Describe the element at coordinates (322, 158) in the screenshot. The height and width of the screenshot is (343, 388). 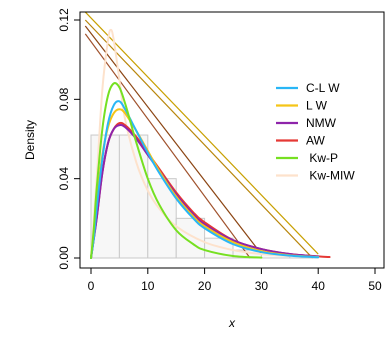
I see `legend-label: Kw-P` at that location.